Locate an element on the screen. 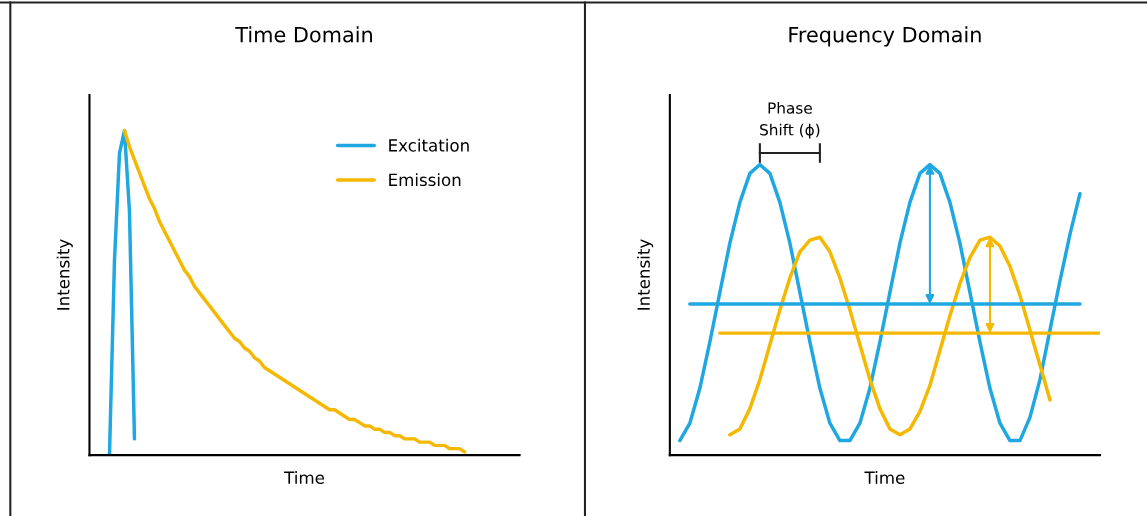 The image size is (1147, 516). legend-label: Emission is located at coordinates (425, 180).